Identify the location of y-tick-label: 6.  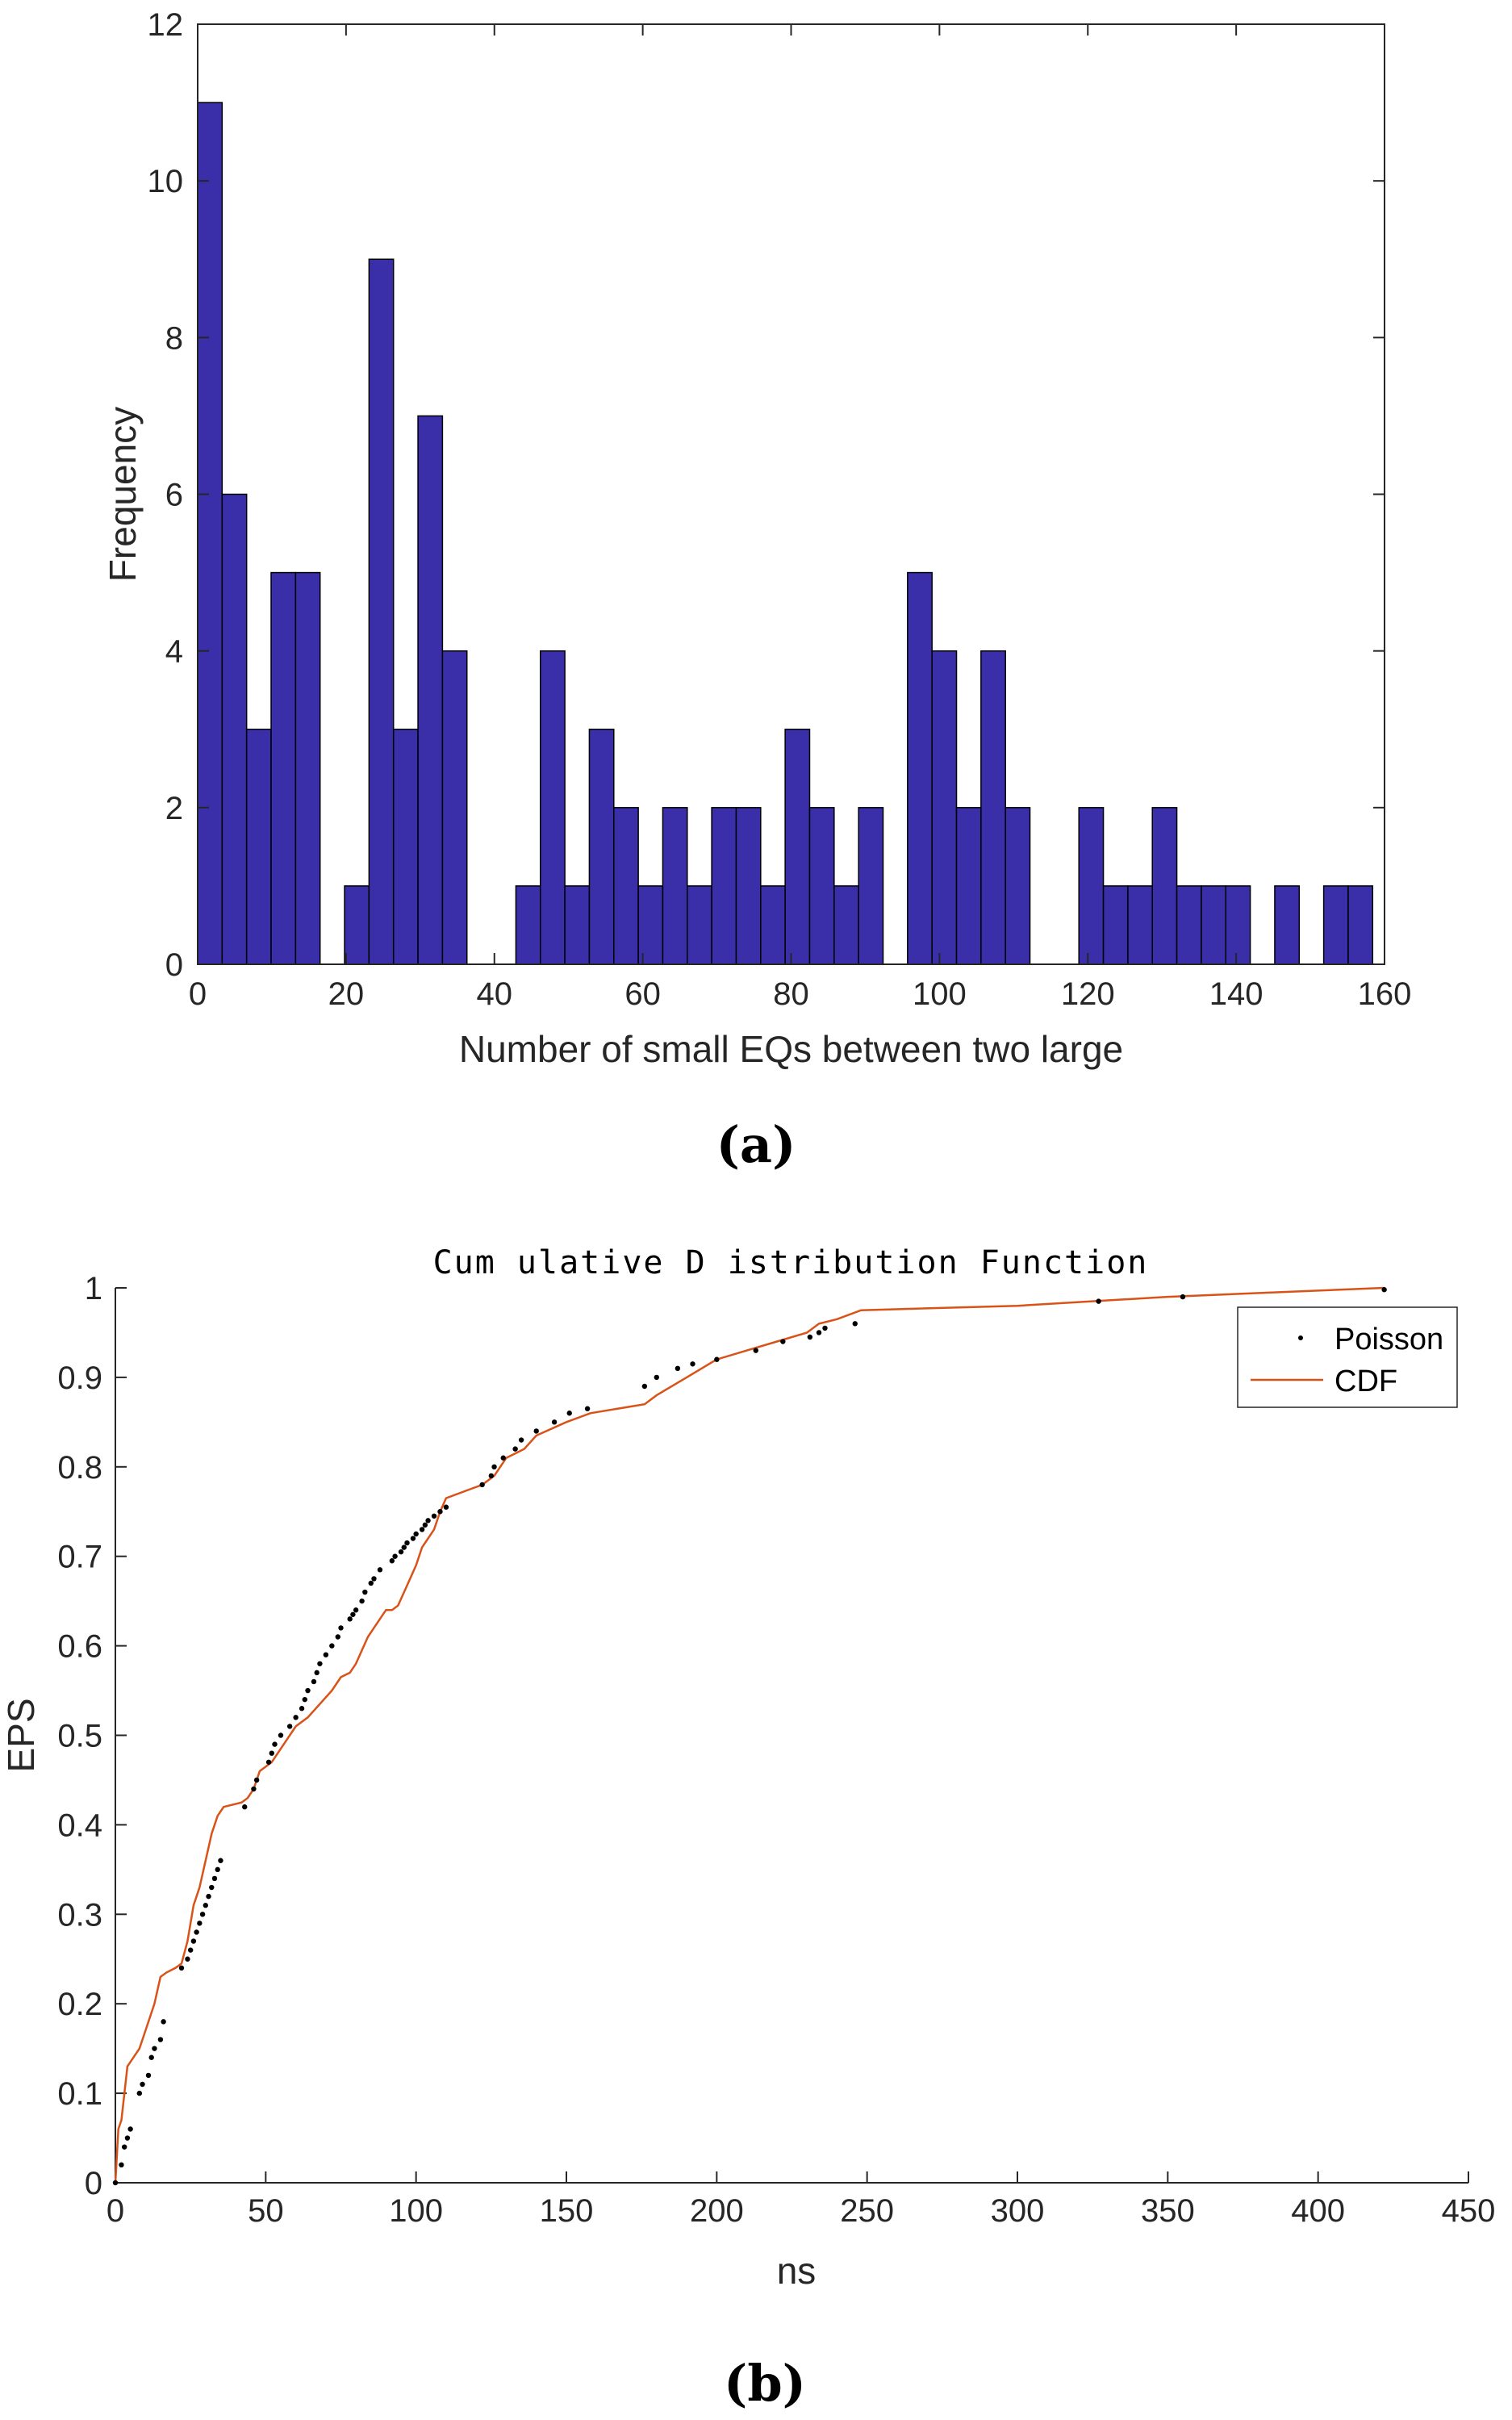
(174, 495).